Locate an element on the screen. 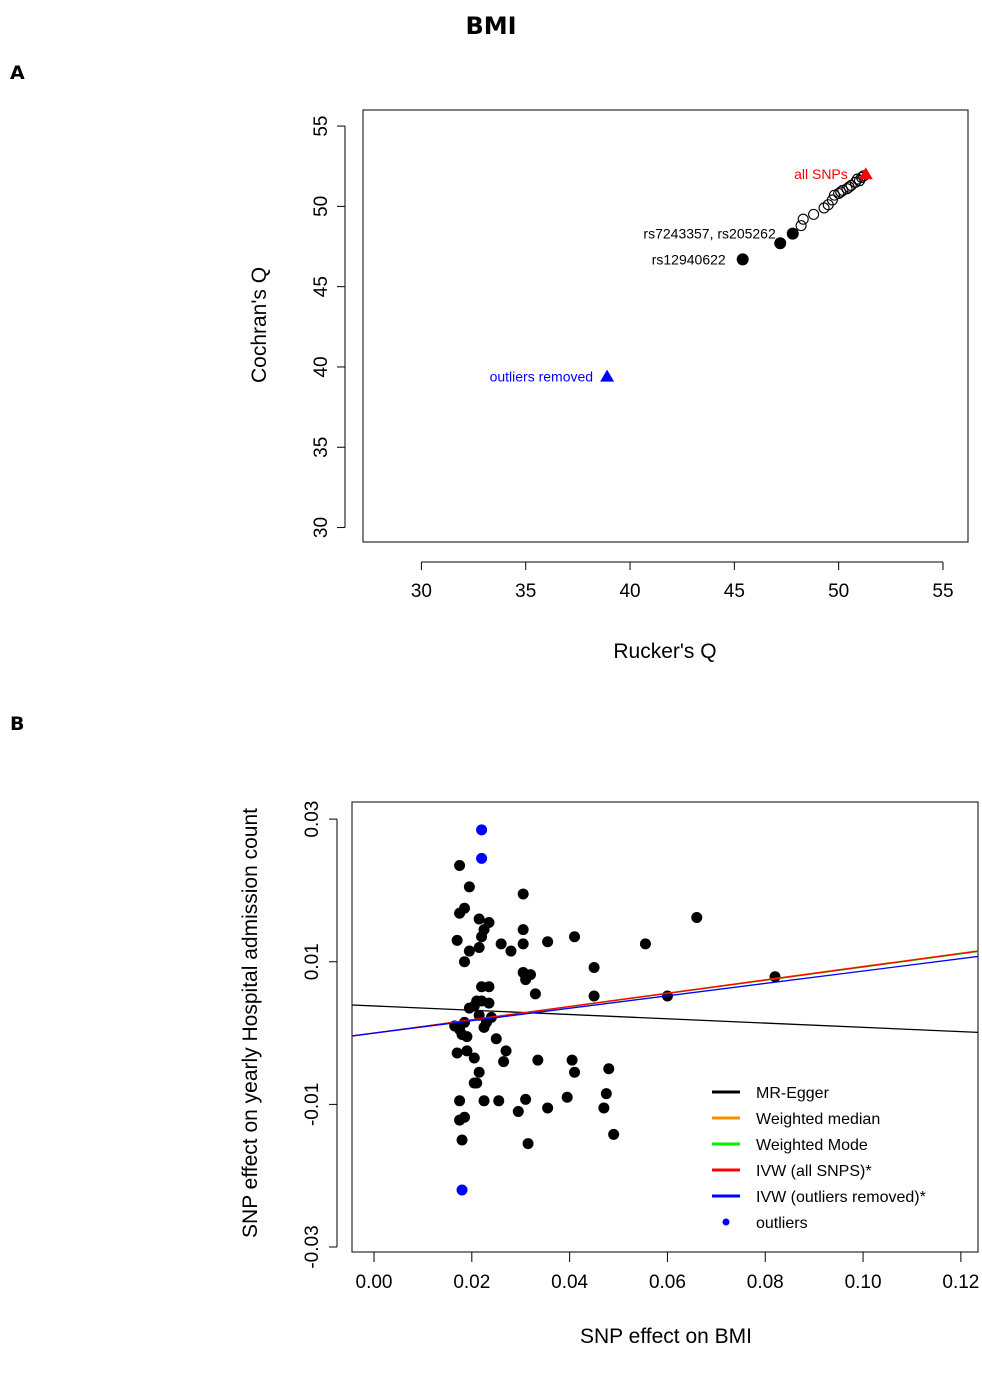  panel-a-y-tick-label: 45 is located at coordinates (321, 286).